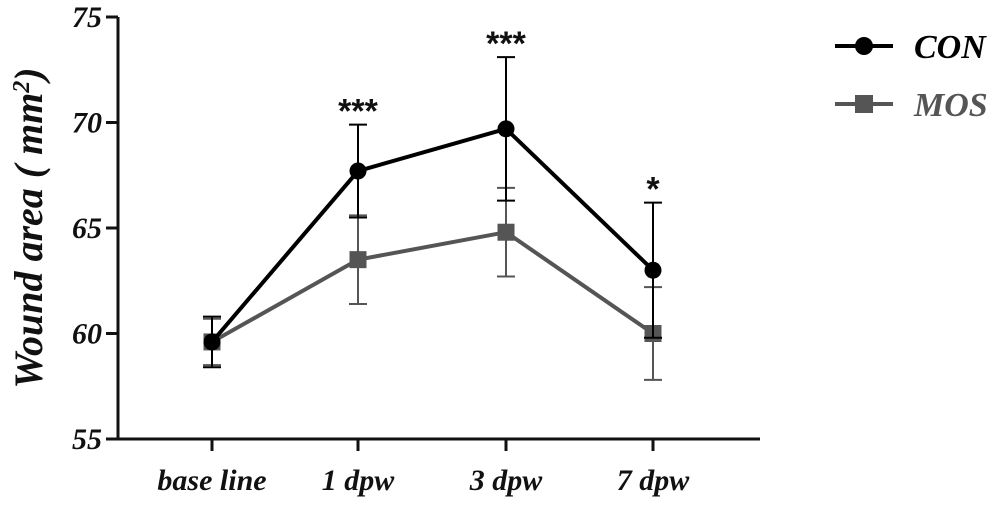  What do you see at coordinates (911, 47) in the screenshot?
I see `legend-item-con: CON` at bounding box center [911, 47].